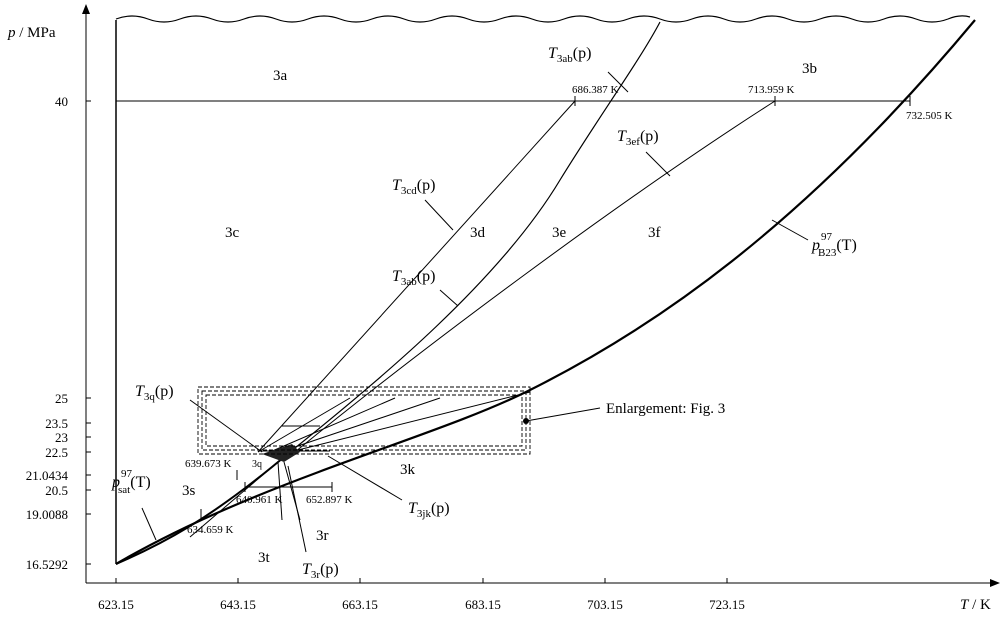  I want to click on region-3c: 3c, so click(232, 233).